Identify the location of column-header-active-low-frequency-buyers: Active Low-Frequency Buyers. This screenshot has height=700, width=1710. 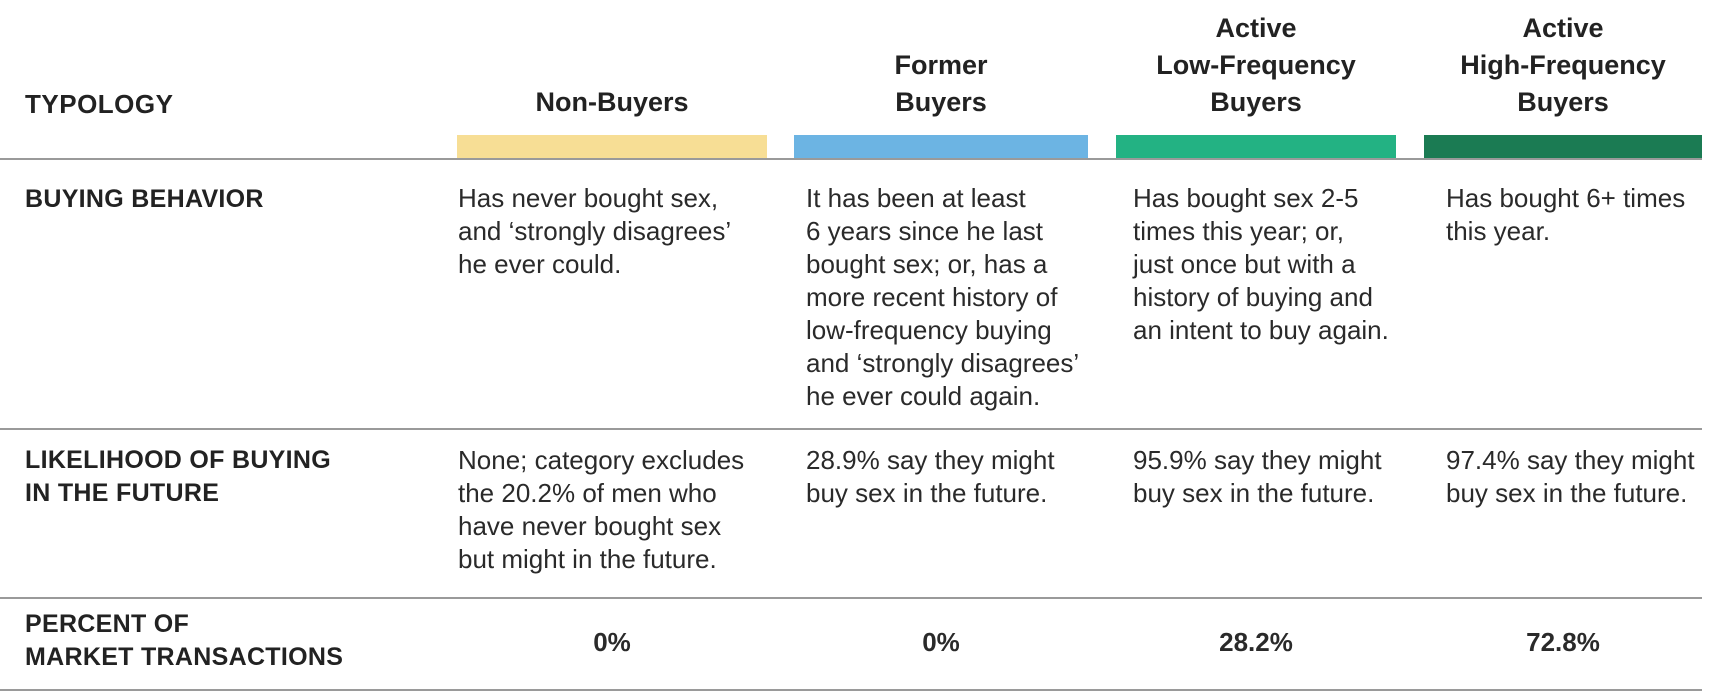
(1256, 65).